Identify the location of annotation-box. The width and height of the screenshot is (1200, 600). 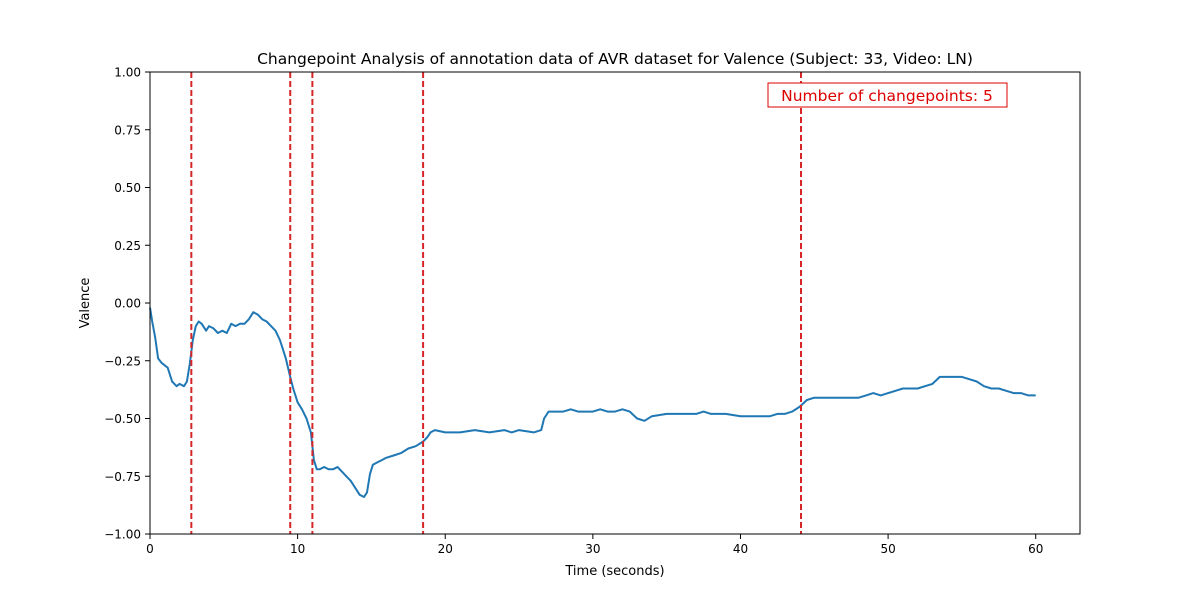
(887, 95).